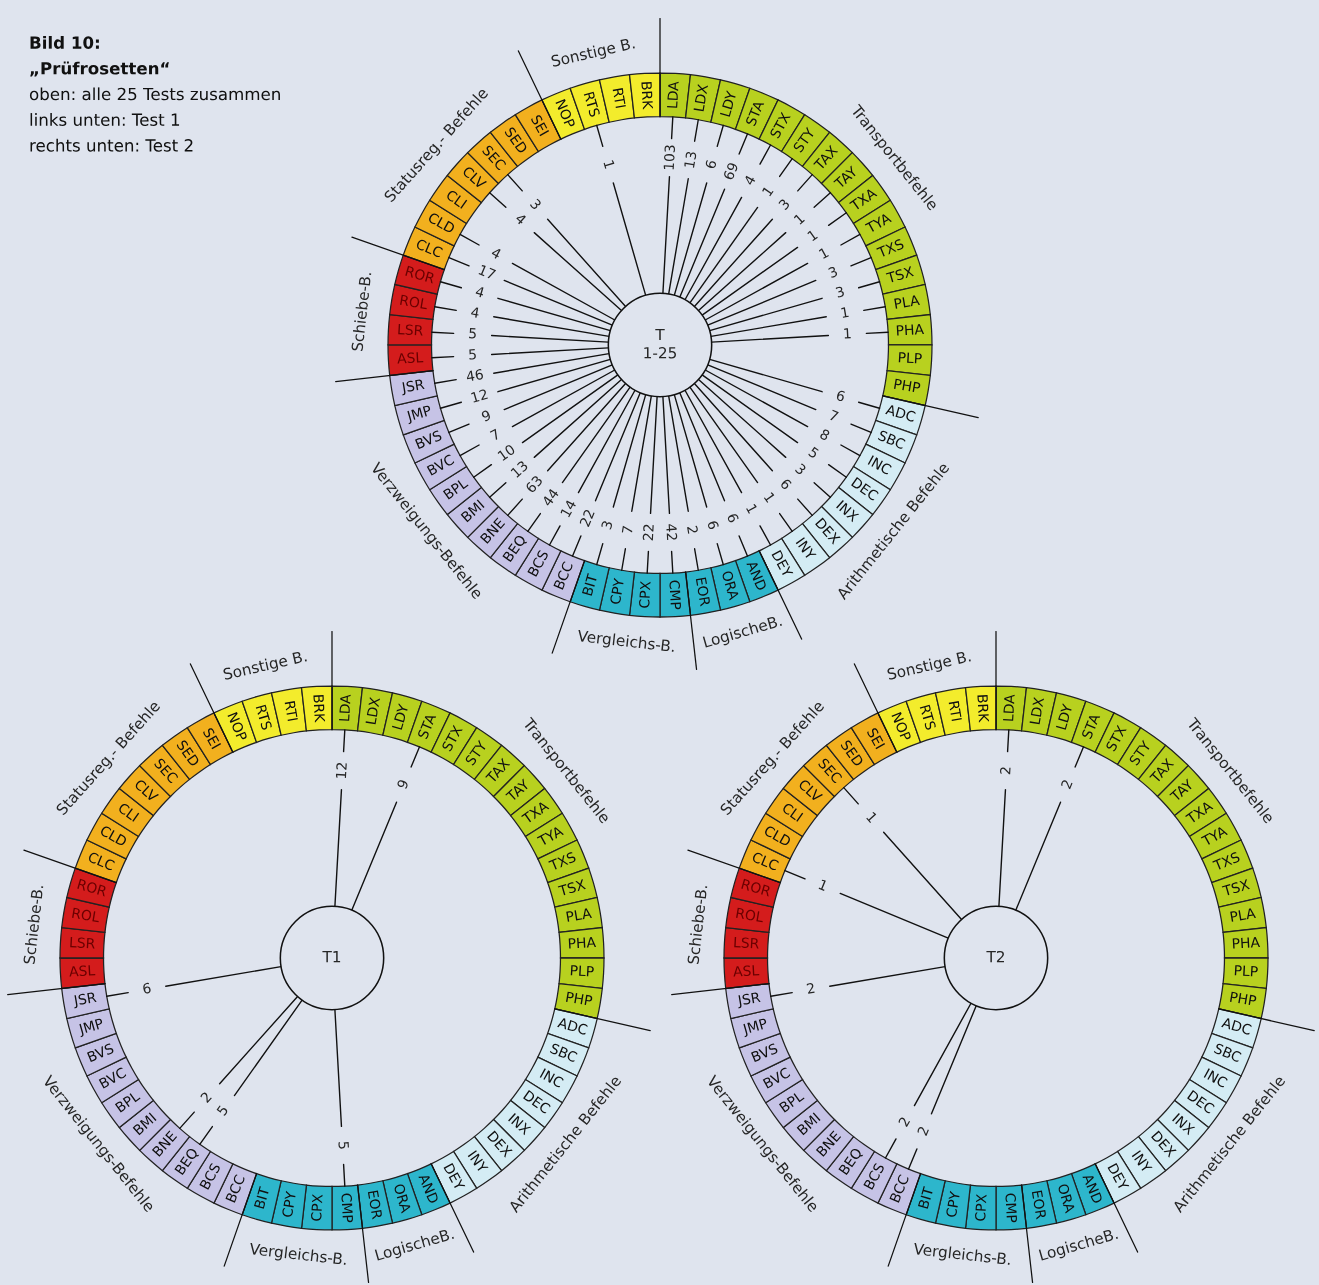 The width and height of the screenshot is (1319, 1285). Describe the element at coordinates (825, 434) in the screenshot. I see `data-label: 8` at that location.